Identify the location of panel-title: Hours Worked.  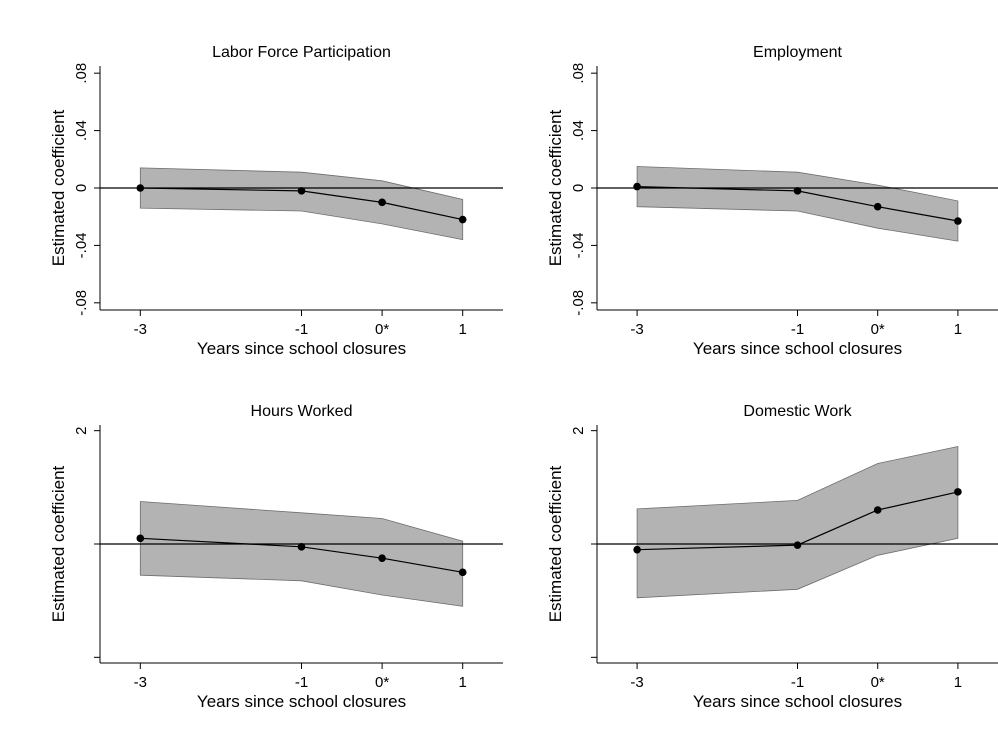
(302, 411).